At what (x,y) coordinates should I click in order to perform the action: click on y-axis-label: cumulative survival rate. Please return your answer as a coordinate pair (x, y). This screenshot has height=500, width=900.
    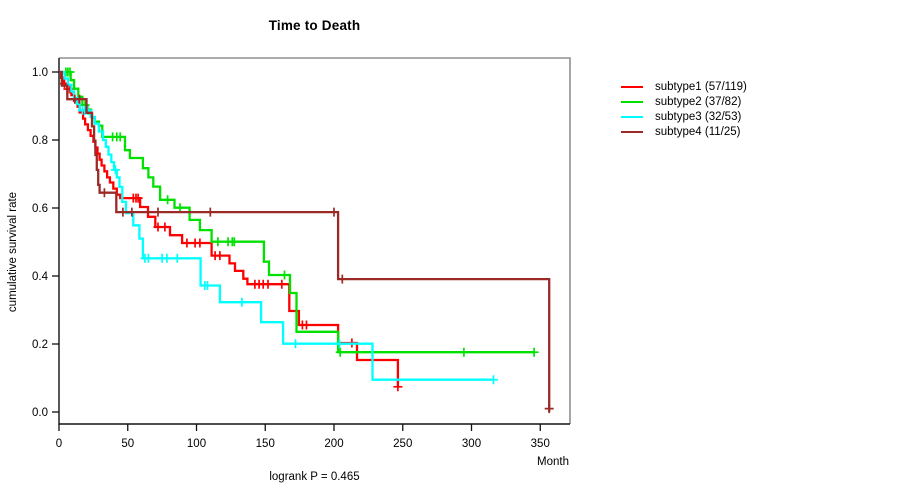
    Looking at the image, I should click on (13, 252).